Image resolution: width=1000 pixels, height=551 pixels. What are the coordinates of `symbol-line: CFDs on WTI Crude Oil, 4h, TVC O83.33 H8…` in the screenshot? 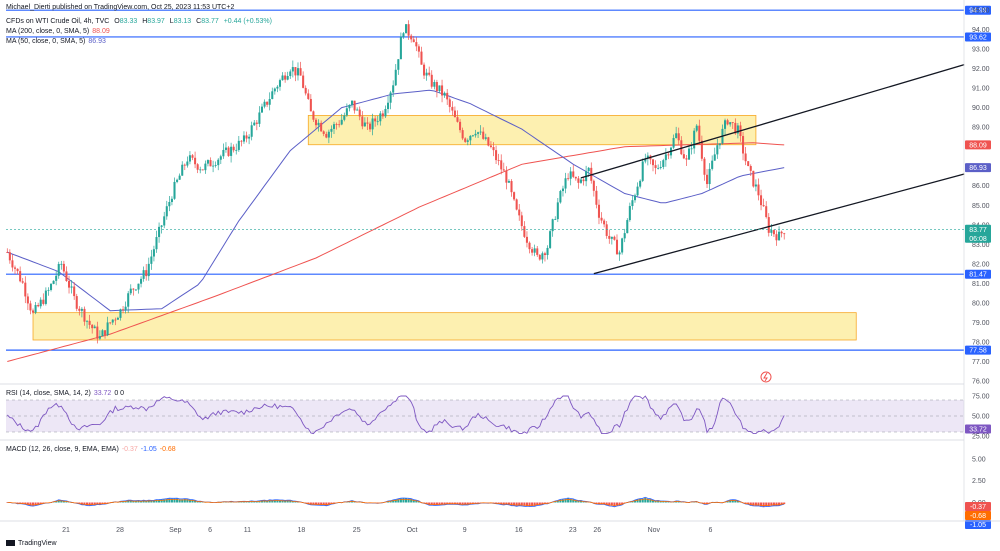 It's located at (139, 21).